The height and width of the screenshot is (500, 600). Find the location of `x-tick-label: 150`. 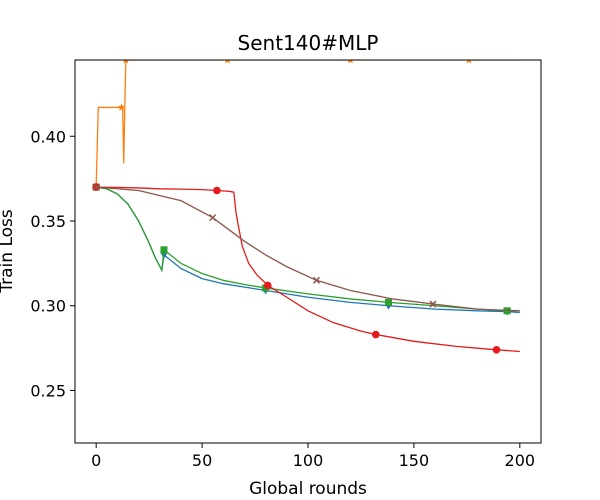

x-tick-label: 150 is located at coordinates (414, 460).